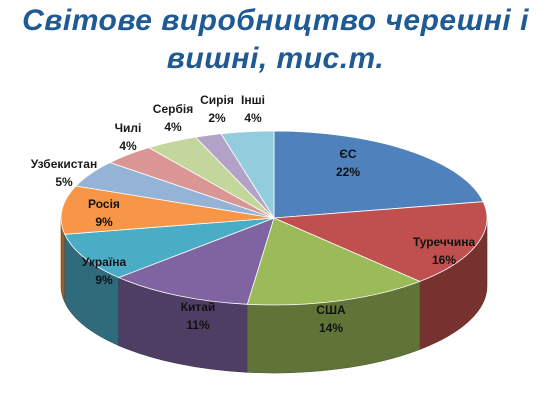 Image resolution: width=551 pixels, height=407 pixels. What do you see at coordinates (173, 109) in the screenshot?
I see `pie-label-name: Сербія` at bounding box center [173, 109].